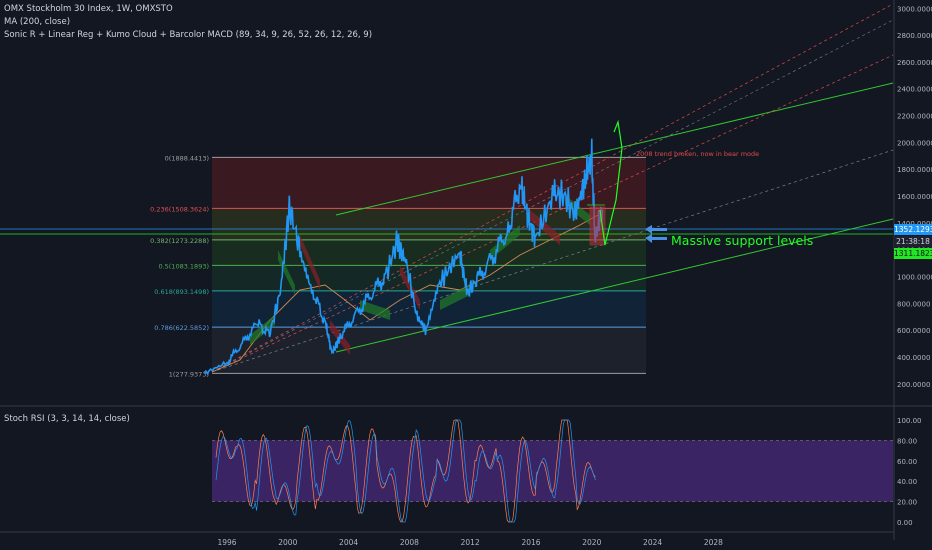 The image size is (932, 550). I want to click on stoch-axis-tick: 0.00, so click(905, 523).